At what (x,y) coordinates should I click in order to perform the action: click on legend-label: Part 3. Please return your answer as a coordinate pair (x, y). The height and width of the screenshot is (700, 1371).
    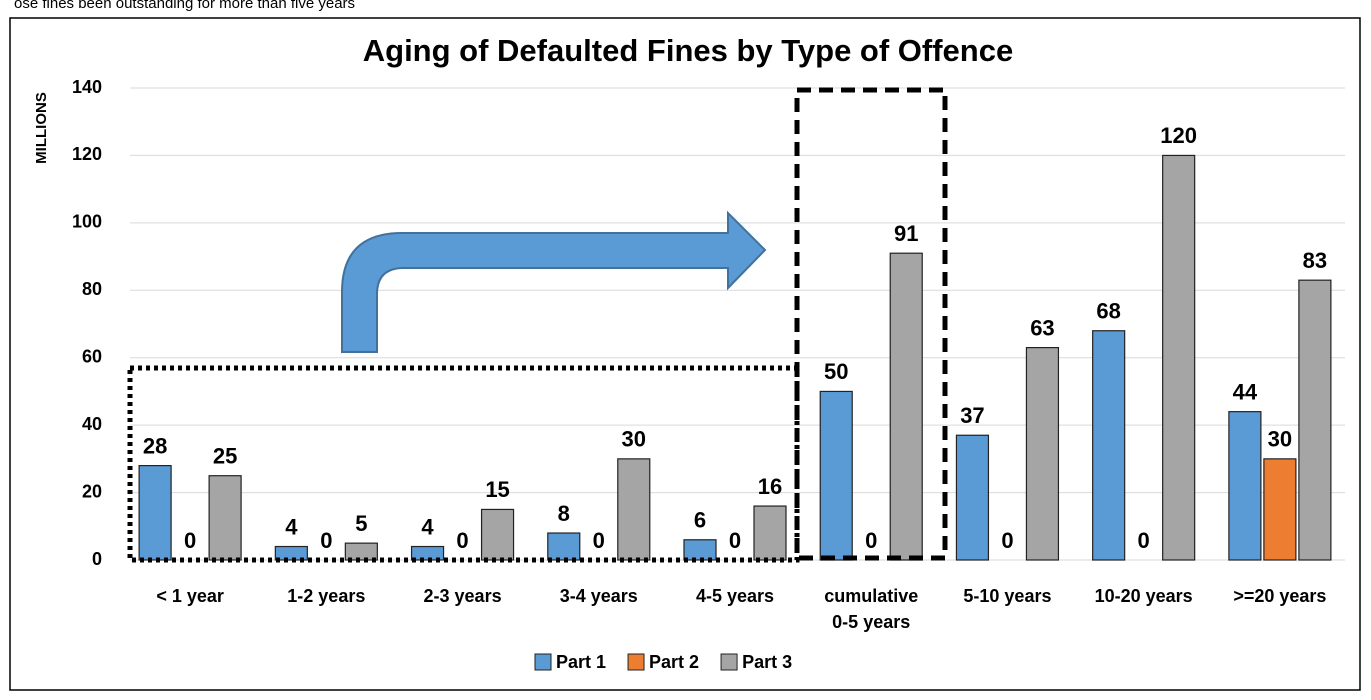
    Looking at the image, I should click on (767, 662).